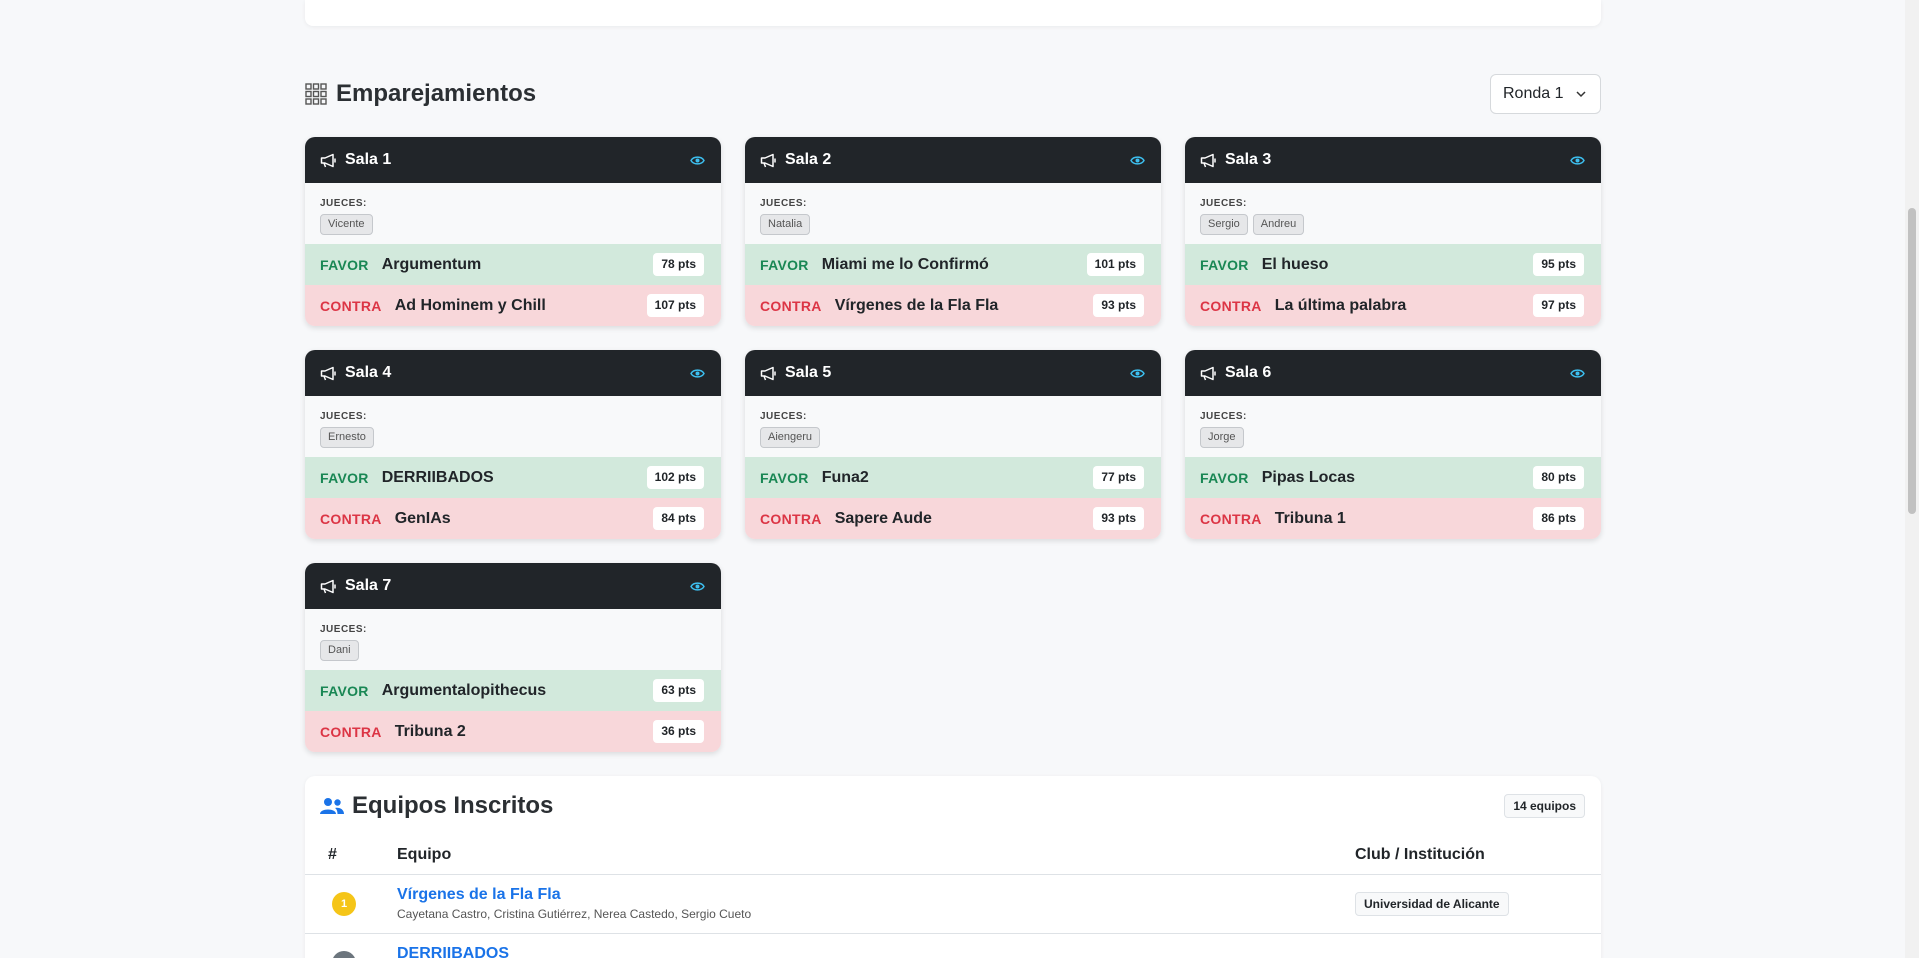 This screenshot has width=1919, height=958. What do you see at coordinates (678, 518) in the screenshot?
I see `contra-points: 84 pts` at bounding box center [678, 518].